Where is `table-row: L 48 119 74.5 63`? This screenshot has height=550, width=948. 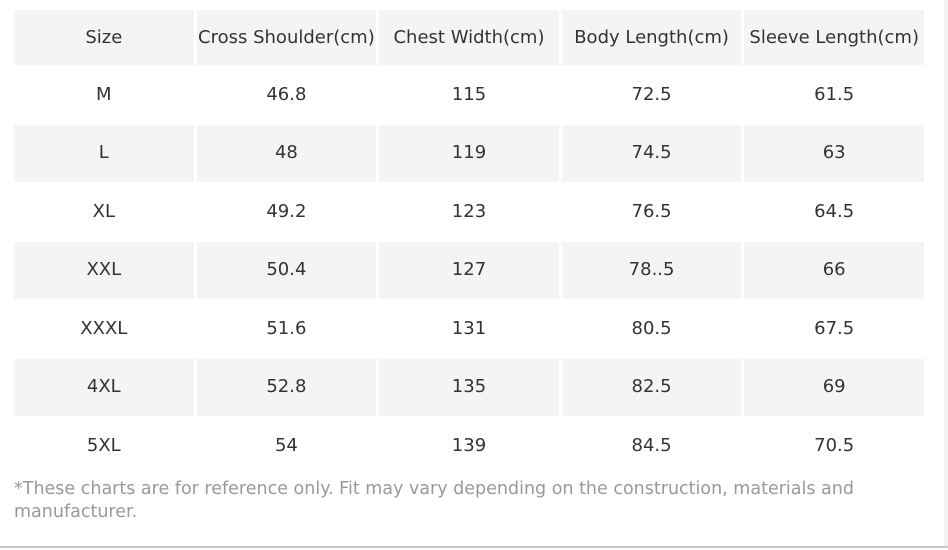
table-row: L 48 119 74.5 63 is located at coordinates (469, 152).